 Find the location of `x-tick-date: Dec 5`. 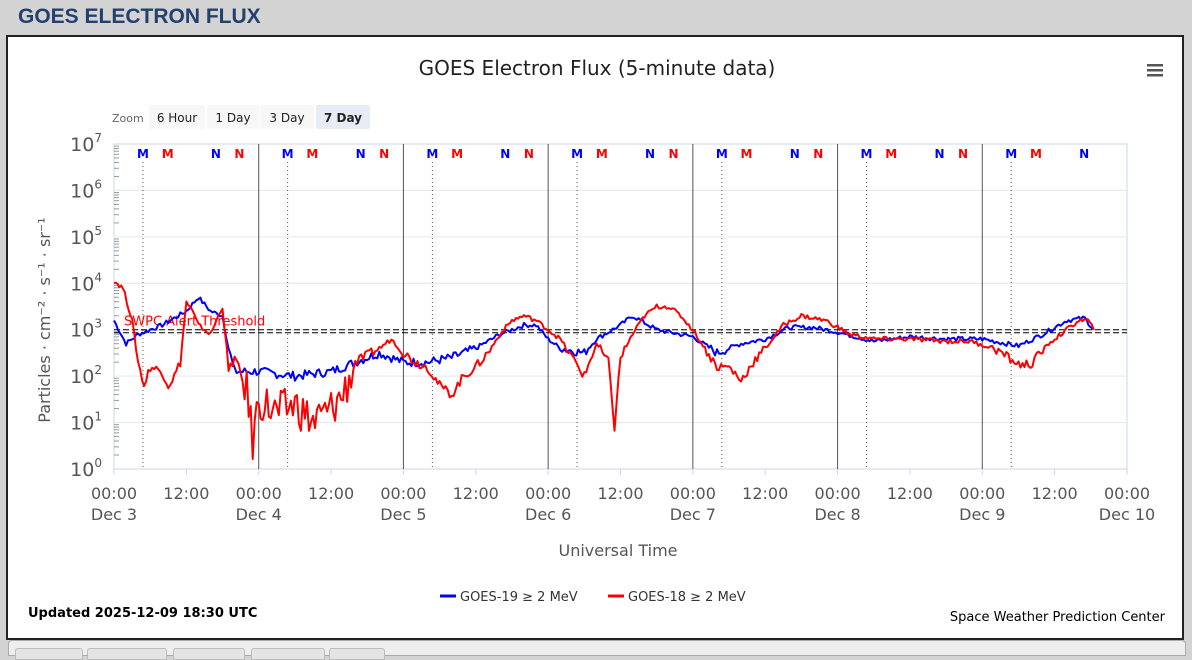

x-tick-date: Dec 5 is located at coordinates (403, 514).